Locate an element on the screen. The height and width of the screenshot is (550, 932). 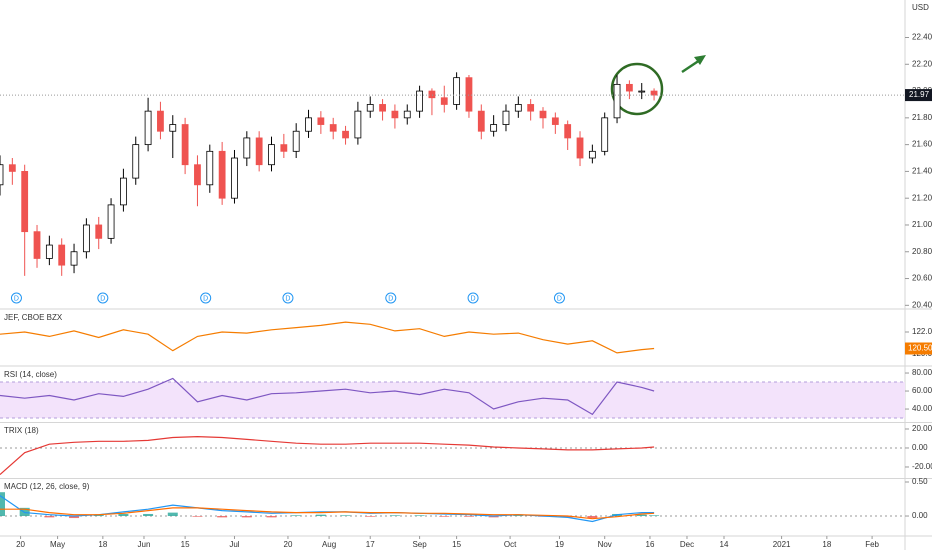
rsi-band is located at coordinates (452, 400).